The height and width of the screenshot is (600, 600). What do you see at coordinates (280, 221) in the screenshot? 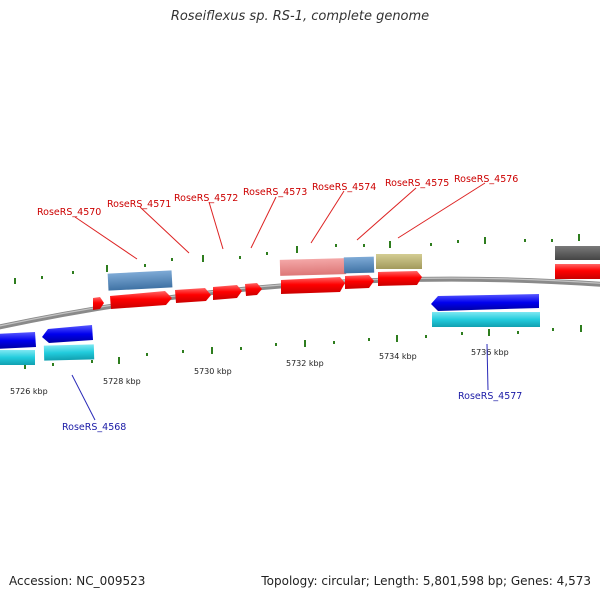
I see `leader-lines-red` at bounding box center [280, 221].